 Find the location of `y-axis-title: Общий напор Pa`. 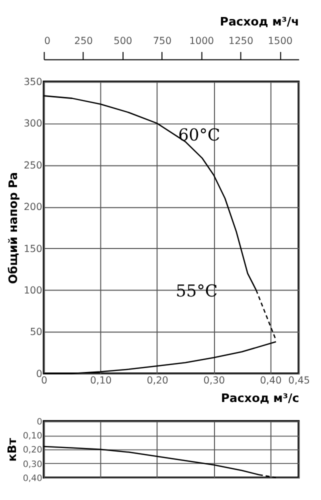

y-axis-title: Общий напор Pa is located at coordinates (13, 228).